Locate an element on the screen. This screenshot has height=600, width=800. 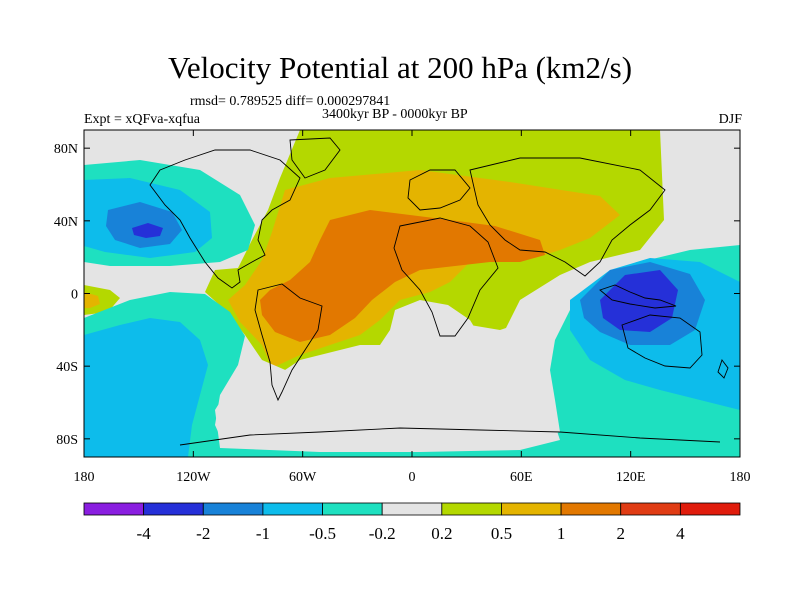
coast-greenland is located at coordinates (315, 158).